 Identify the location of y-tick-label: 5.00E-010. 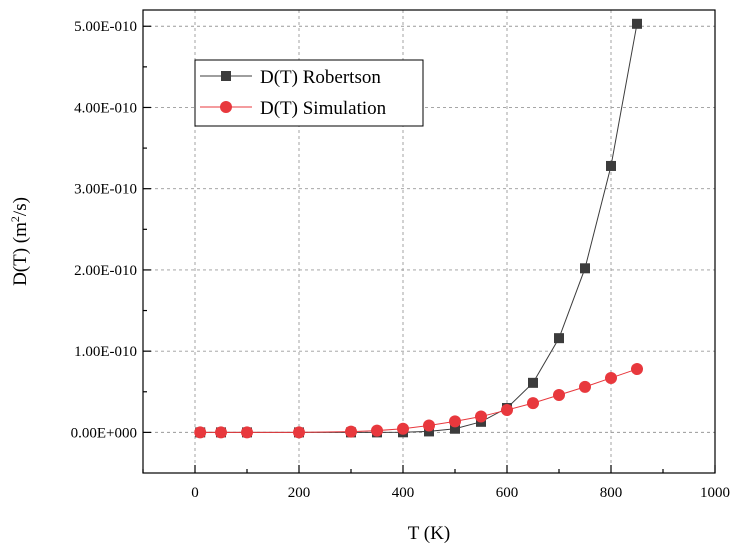
(105, 27).